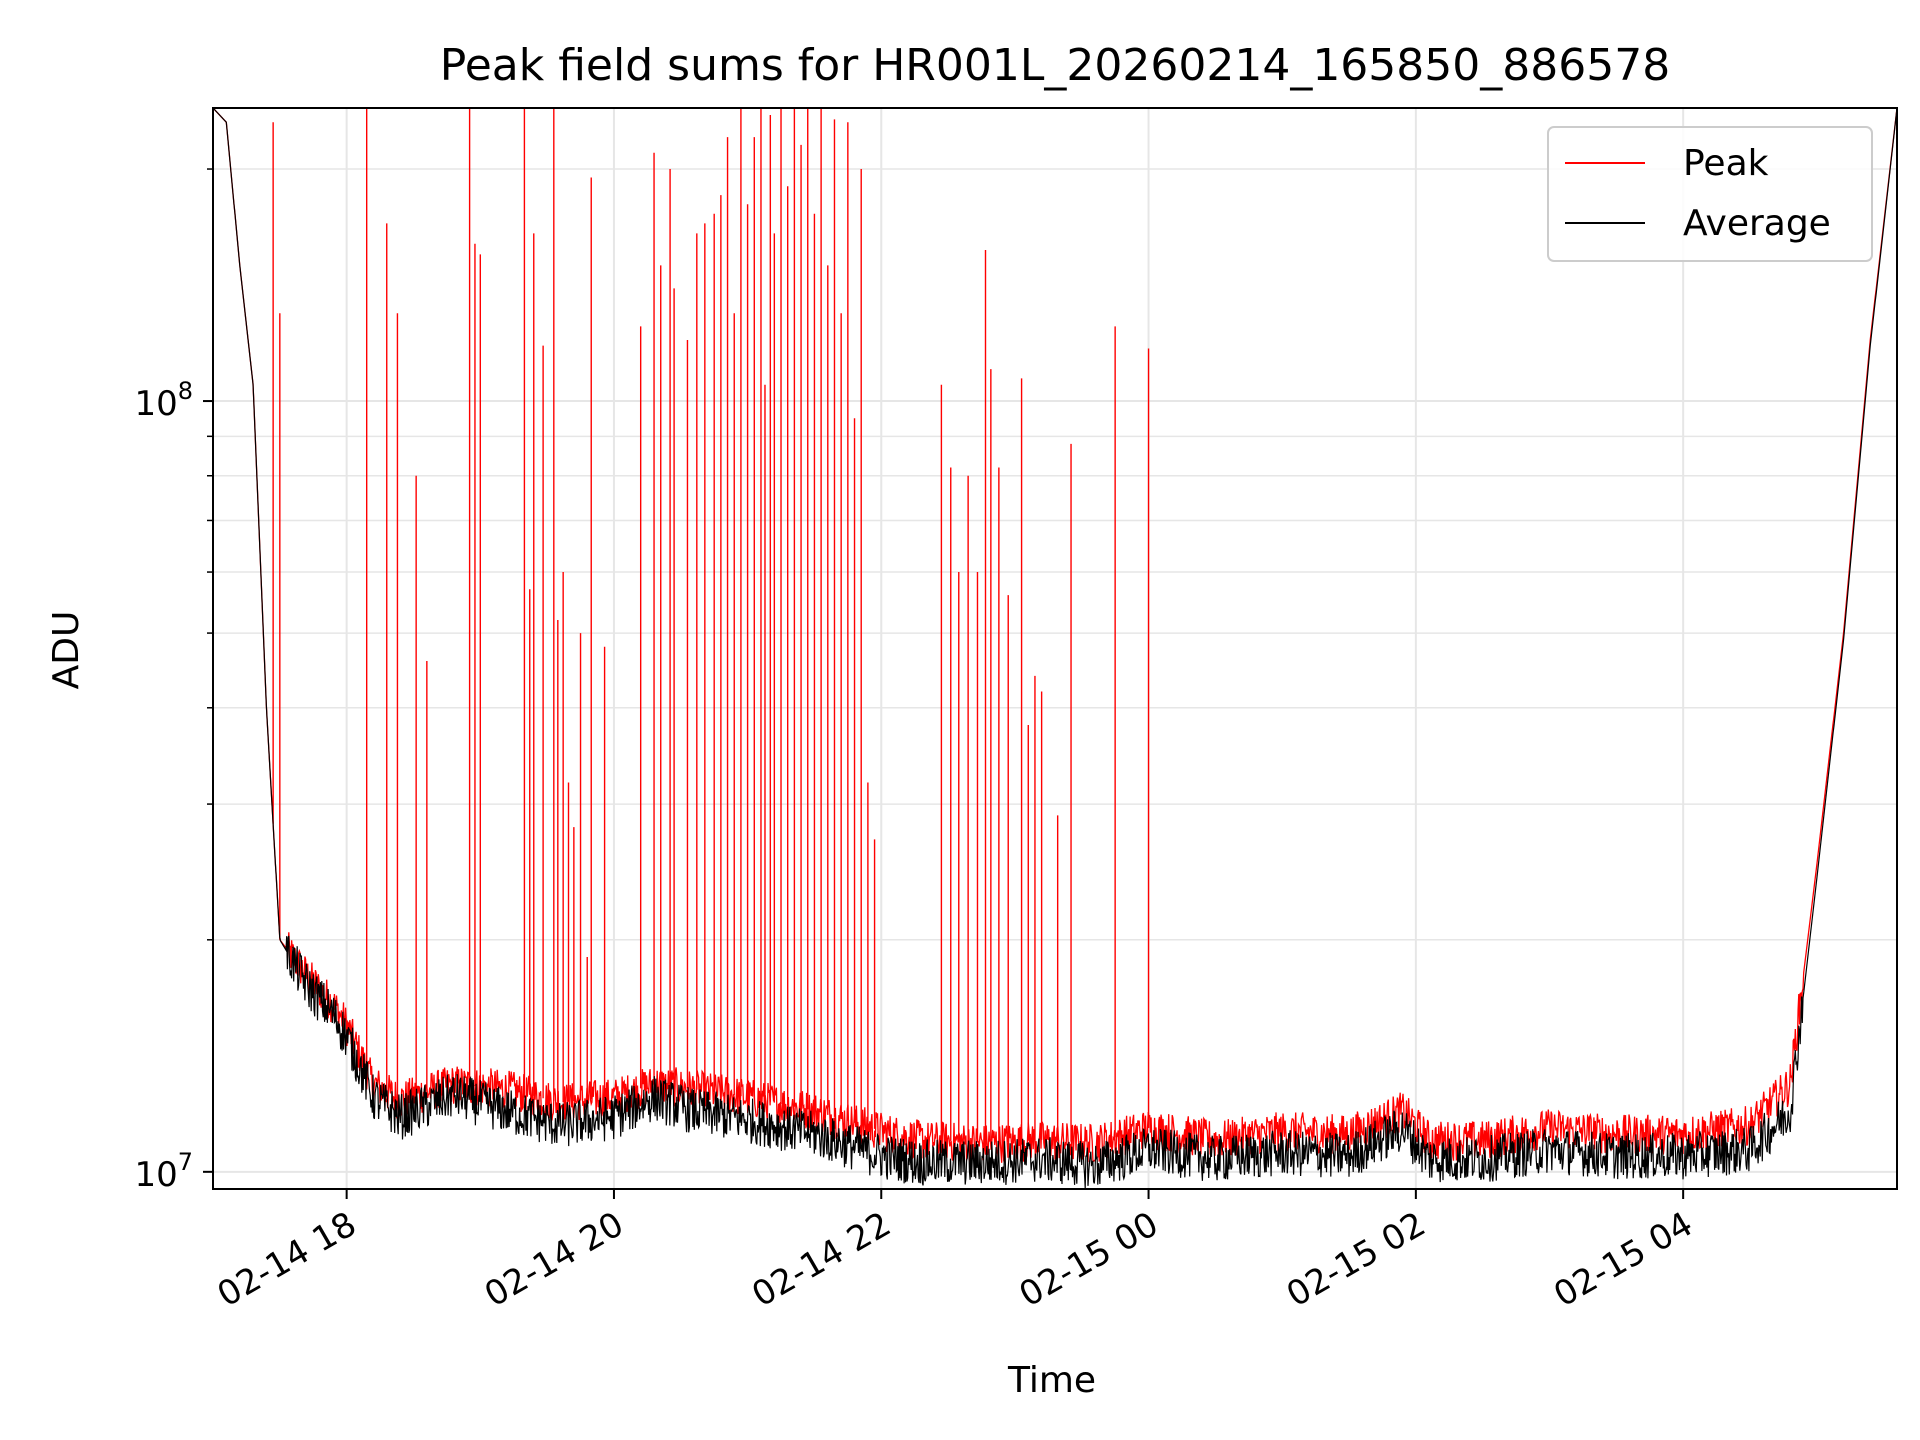 The image size is (1920, 1440). Describe the element at coordinates (821, 1259) in the screenshot. I see `x-tick-label: 02-14 22` at that location.